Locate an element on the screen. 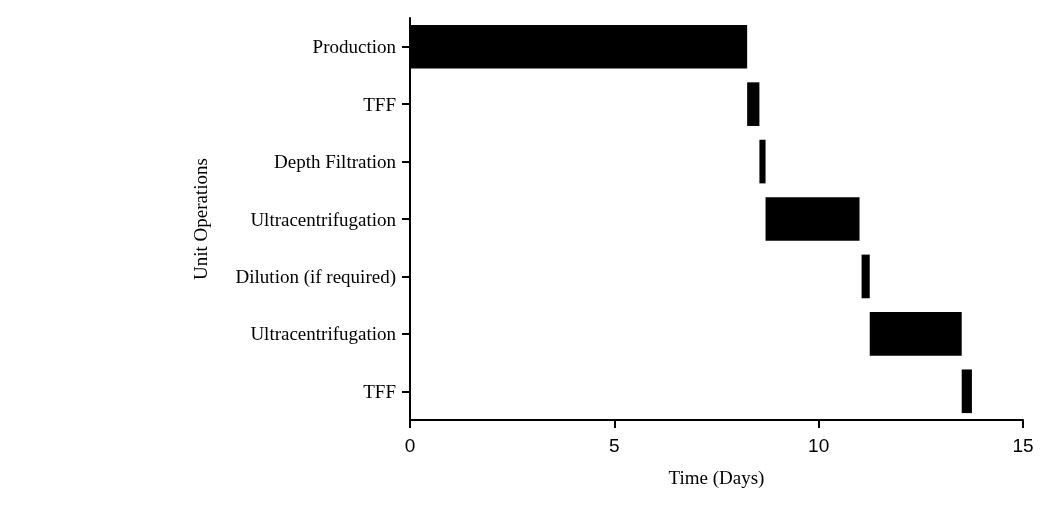 The width and height of the screenshot is (1052, 527). x-axis-title: Time (Days) is located at coordinates (716, 478).